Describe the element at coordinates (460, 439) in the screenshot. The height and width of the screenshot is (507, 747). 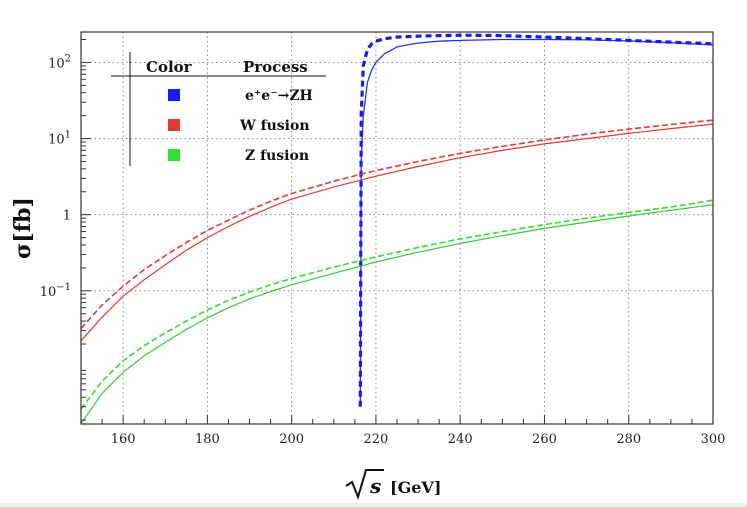
I see `x-tick-label: 240` at that location.